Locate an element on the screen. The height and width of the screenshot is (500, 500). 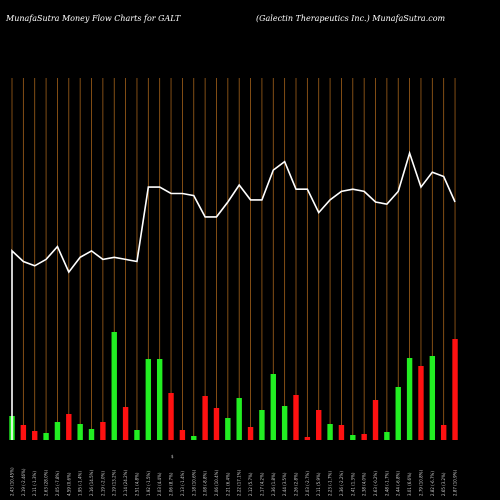
x-tick-label: 2.13 (-1.4%) is located at coordinates (182, 483).